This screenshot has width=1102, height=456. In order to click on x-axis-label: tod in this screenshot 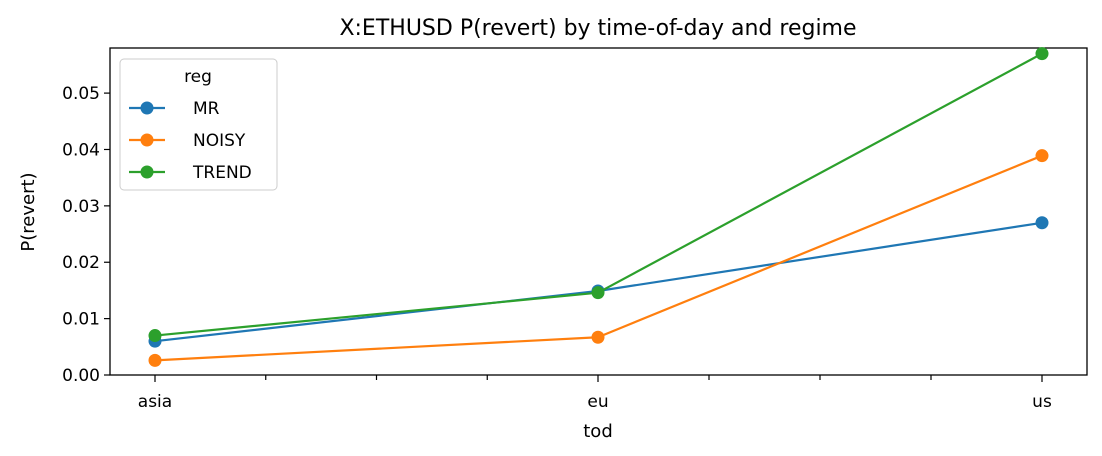, I will do `click(598, 431)`.